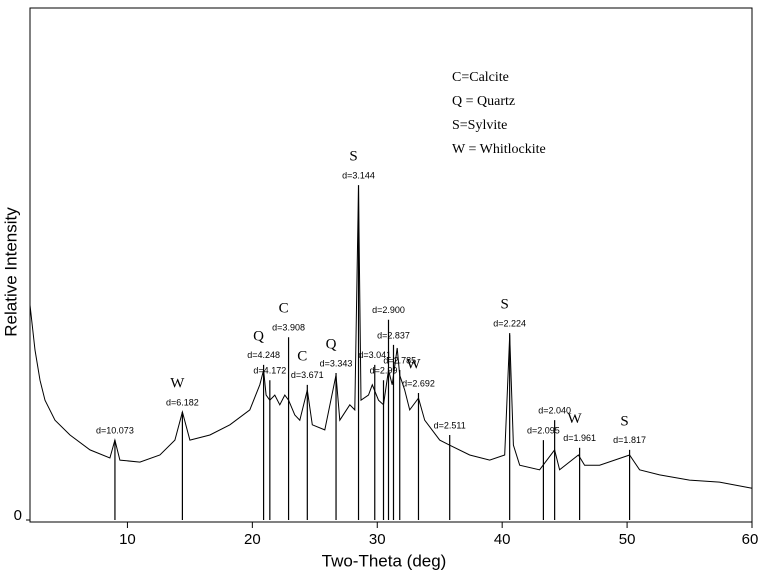  What do you see at coordinates (269, 371) in the screenshot?
I see `peak-d-label: d=4.172` at bounding box center [269, 371].